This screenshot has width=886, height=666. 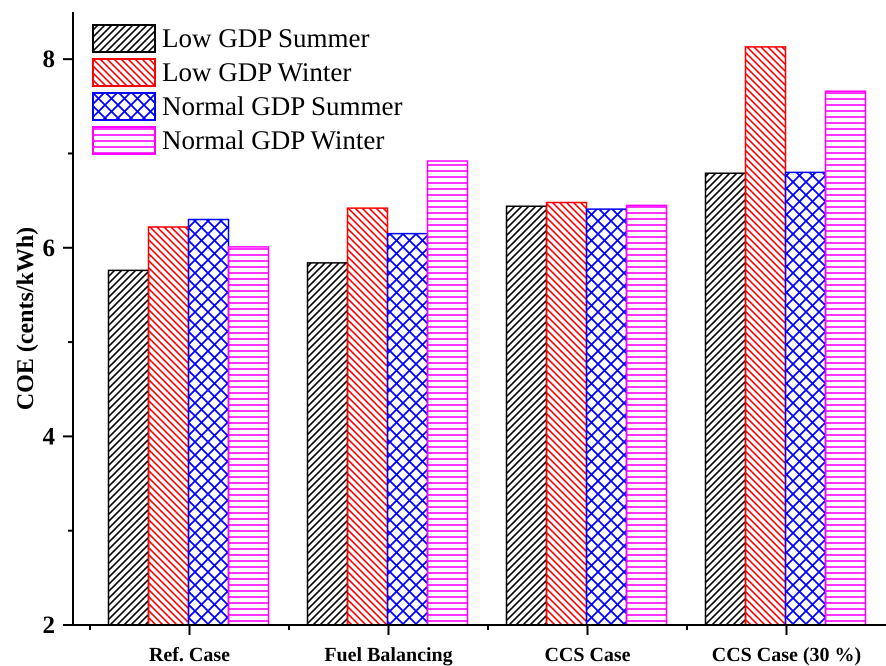 What do you see at coordinates (266, 38) in the screenshot?
I see `legend-label: Low GDP Summer` at bounding box center [266, 38].